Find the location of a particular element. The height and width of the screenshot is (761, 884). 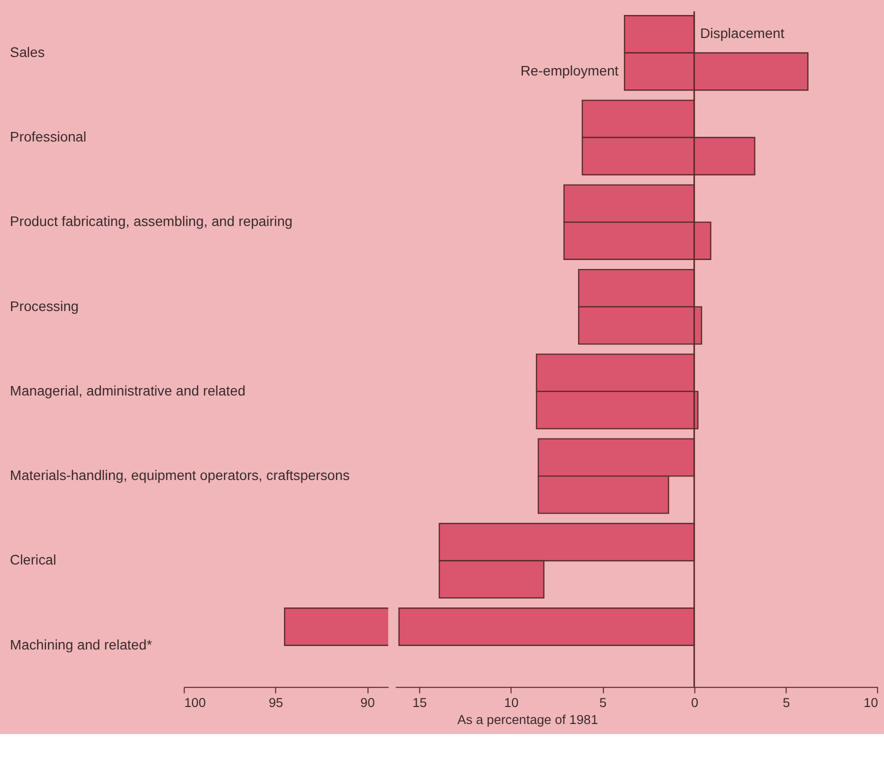

series-label: Re-employment is located at coordinates (569, 70).